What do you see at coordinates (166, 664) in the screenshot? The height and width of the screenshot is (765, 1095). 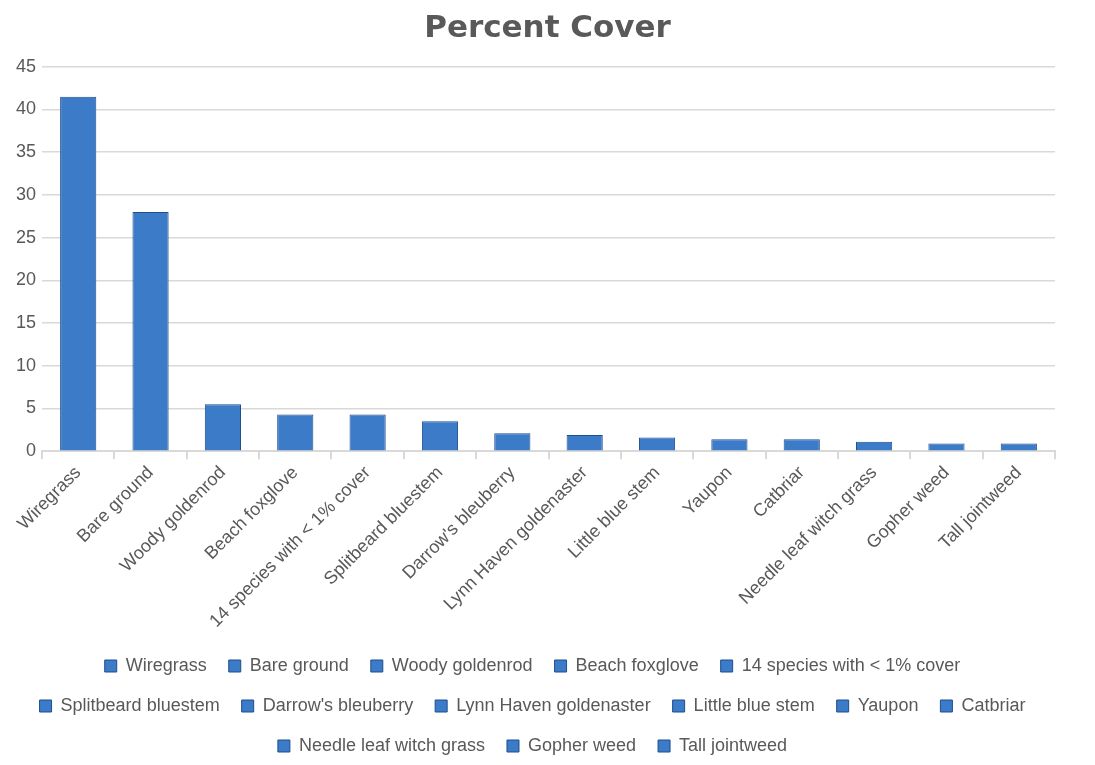 I see `legend-label: Wiregrass` at bounding box center [166, 664].